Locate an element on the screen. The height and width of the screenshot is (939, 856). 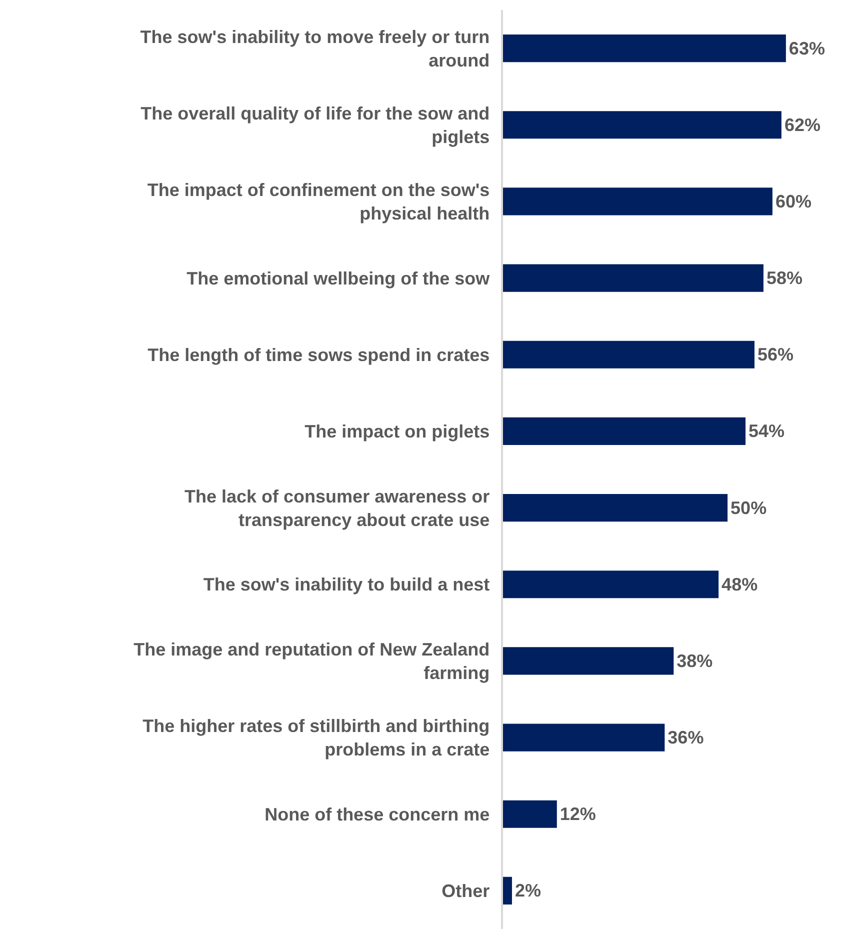
y-tick-label: The lack of consumer awareness or transparency about crate use is located at coordinates (337, 508).